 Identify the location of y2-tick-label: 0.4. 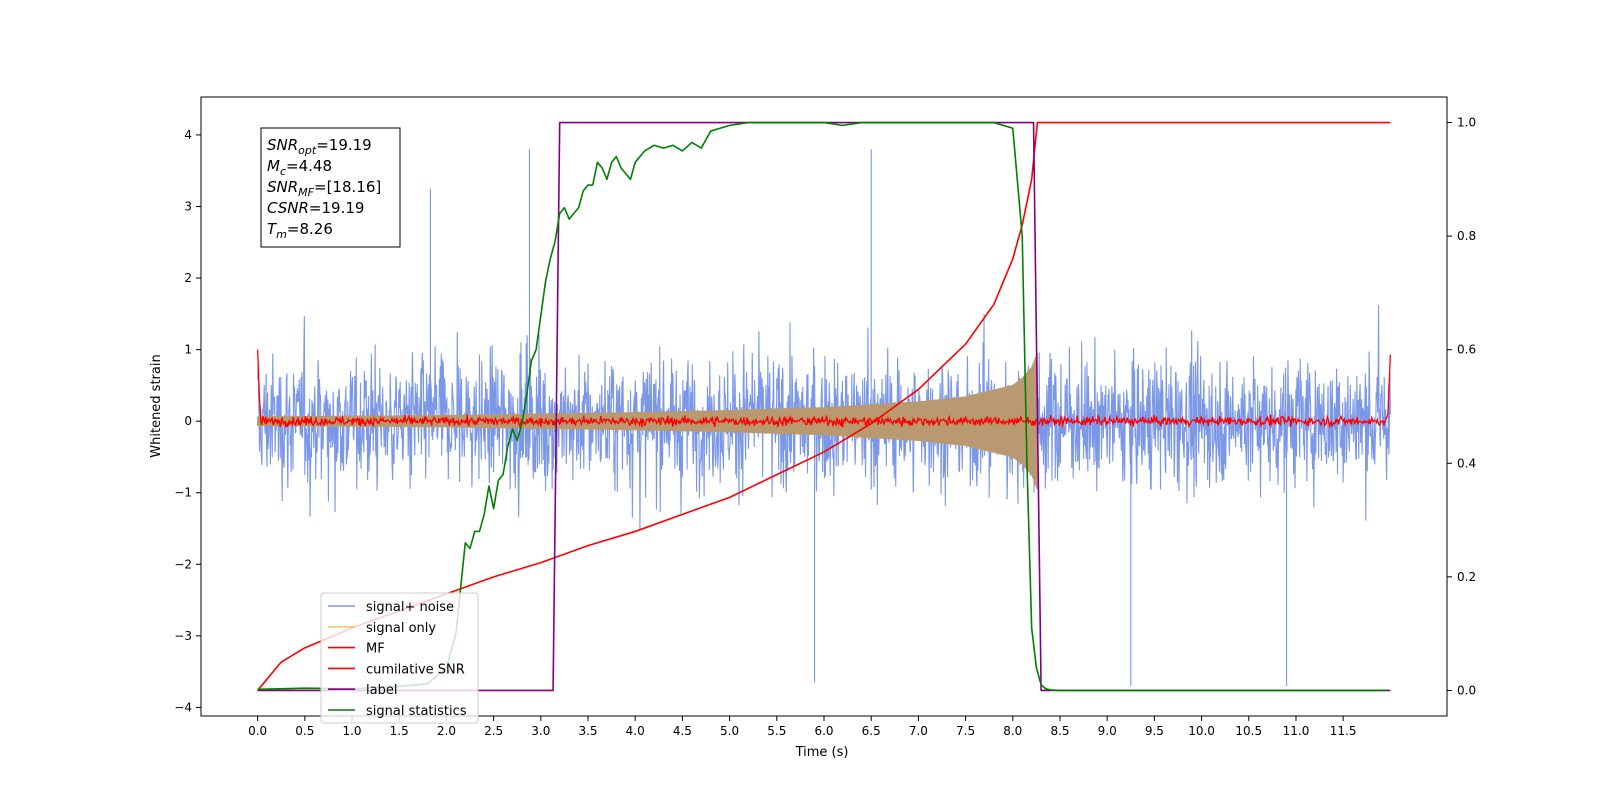
(1466, 463).